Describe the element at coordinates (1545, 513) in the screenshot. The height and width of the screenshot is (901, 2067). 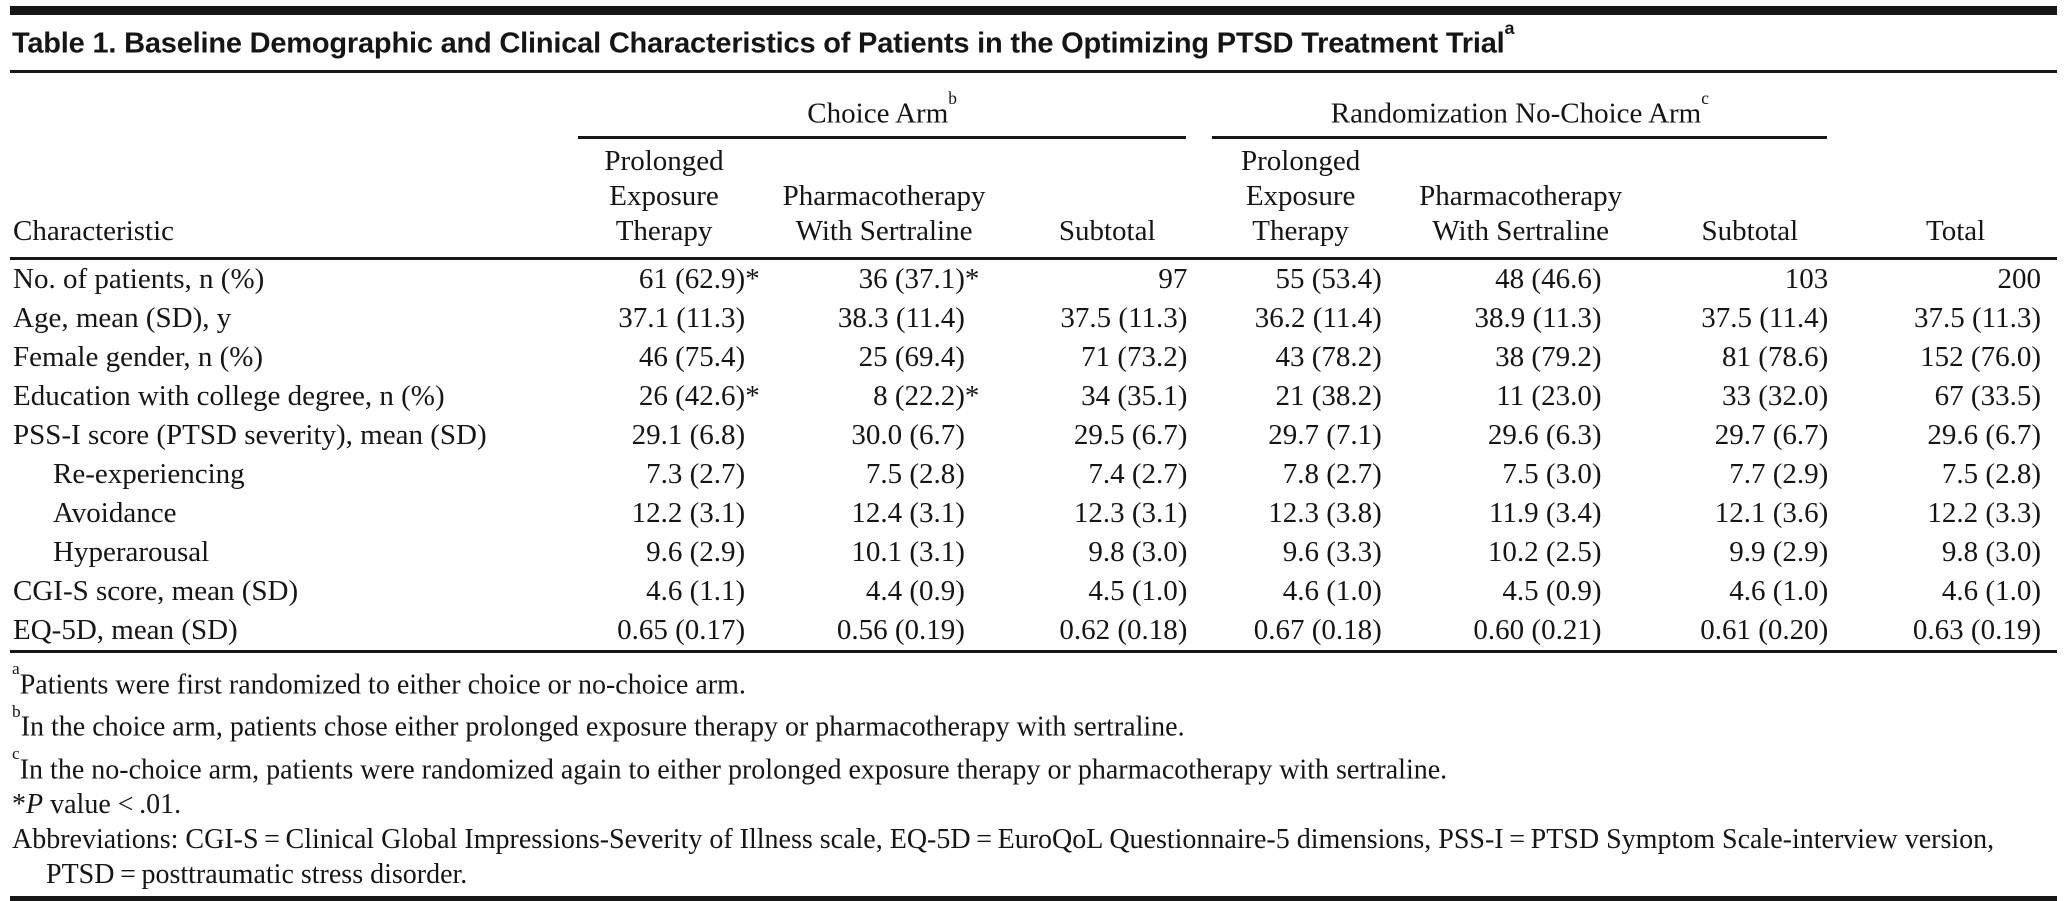
I see `data-cell: 11.9 (3.4)` at that location.